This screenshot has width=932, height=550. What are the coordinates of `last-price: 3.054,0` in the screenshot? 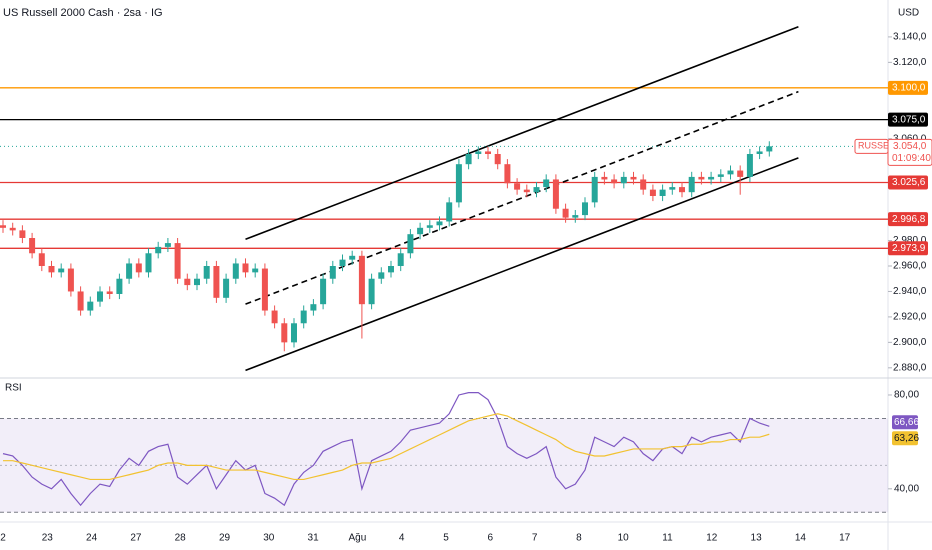 It's located at (910, 146).